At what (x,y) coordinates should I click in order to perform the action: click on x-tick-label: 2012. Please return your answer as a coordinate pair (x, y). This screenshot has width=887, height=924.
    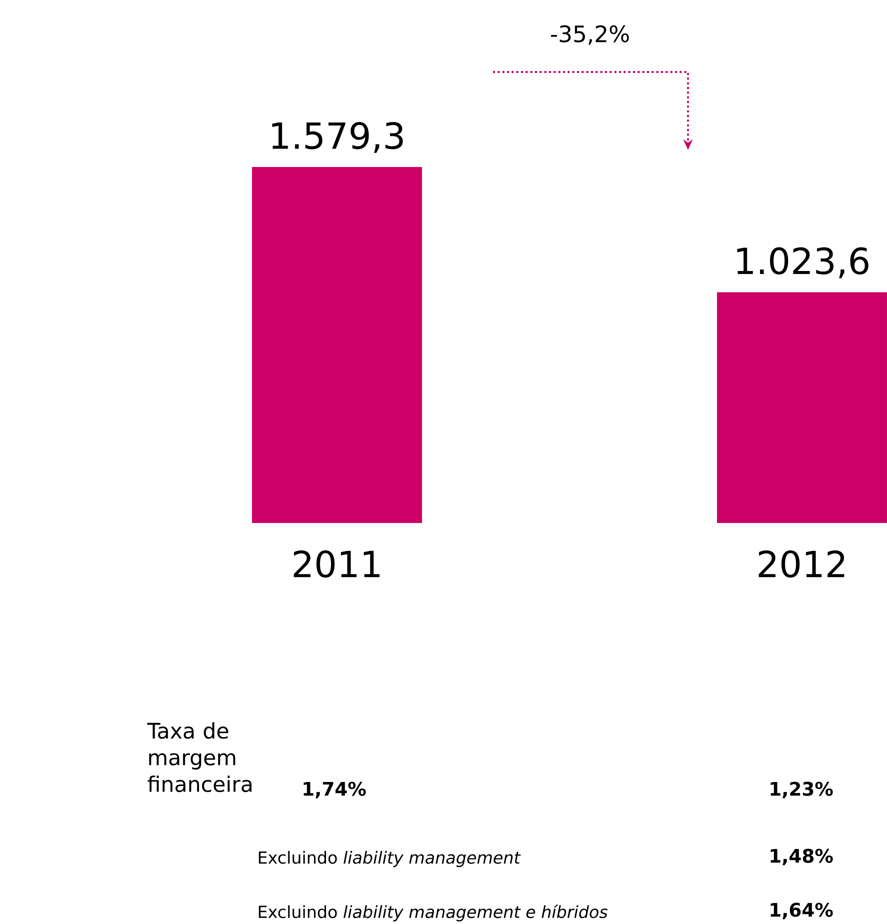
    Looking at the image, I should click on (801, 564).